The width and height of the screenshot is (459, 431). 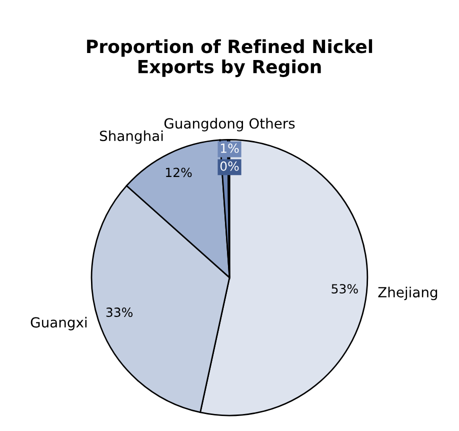 I want to click on chart-title: Proportion of Refined Nickel Exports by Region, so click(x=229, y=58).